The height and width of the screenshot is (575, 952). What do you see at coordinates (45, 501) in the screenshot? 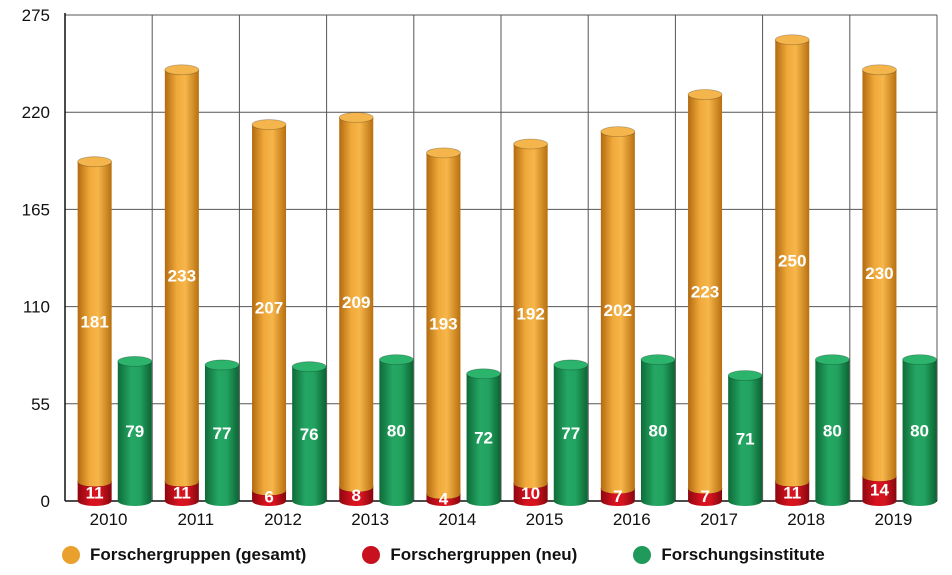
I see `y-tick-label: 0` at bounding box center [45, 501].